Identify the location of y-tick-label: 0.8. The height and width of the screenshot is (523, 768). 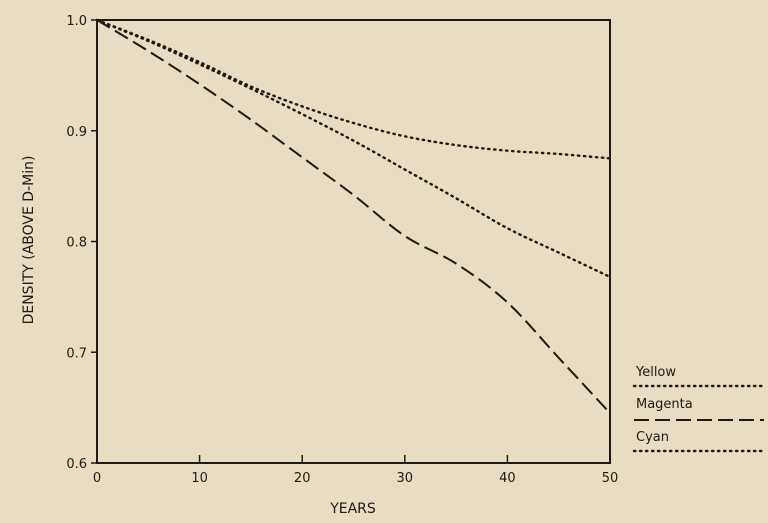
(76, 243).